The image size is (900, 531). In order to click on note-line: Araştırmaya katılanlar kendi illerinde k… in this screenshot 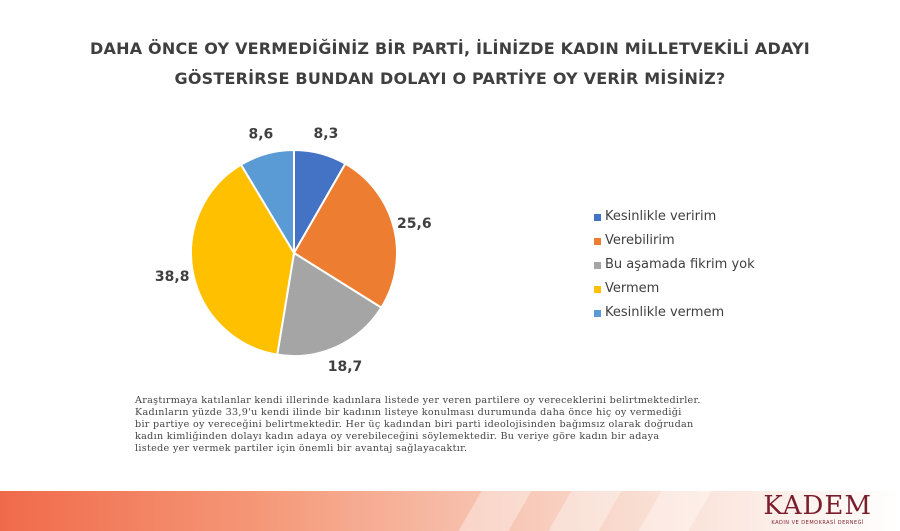, I will do `click(418, 400)`.